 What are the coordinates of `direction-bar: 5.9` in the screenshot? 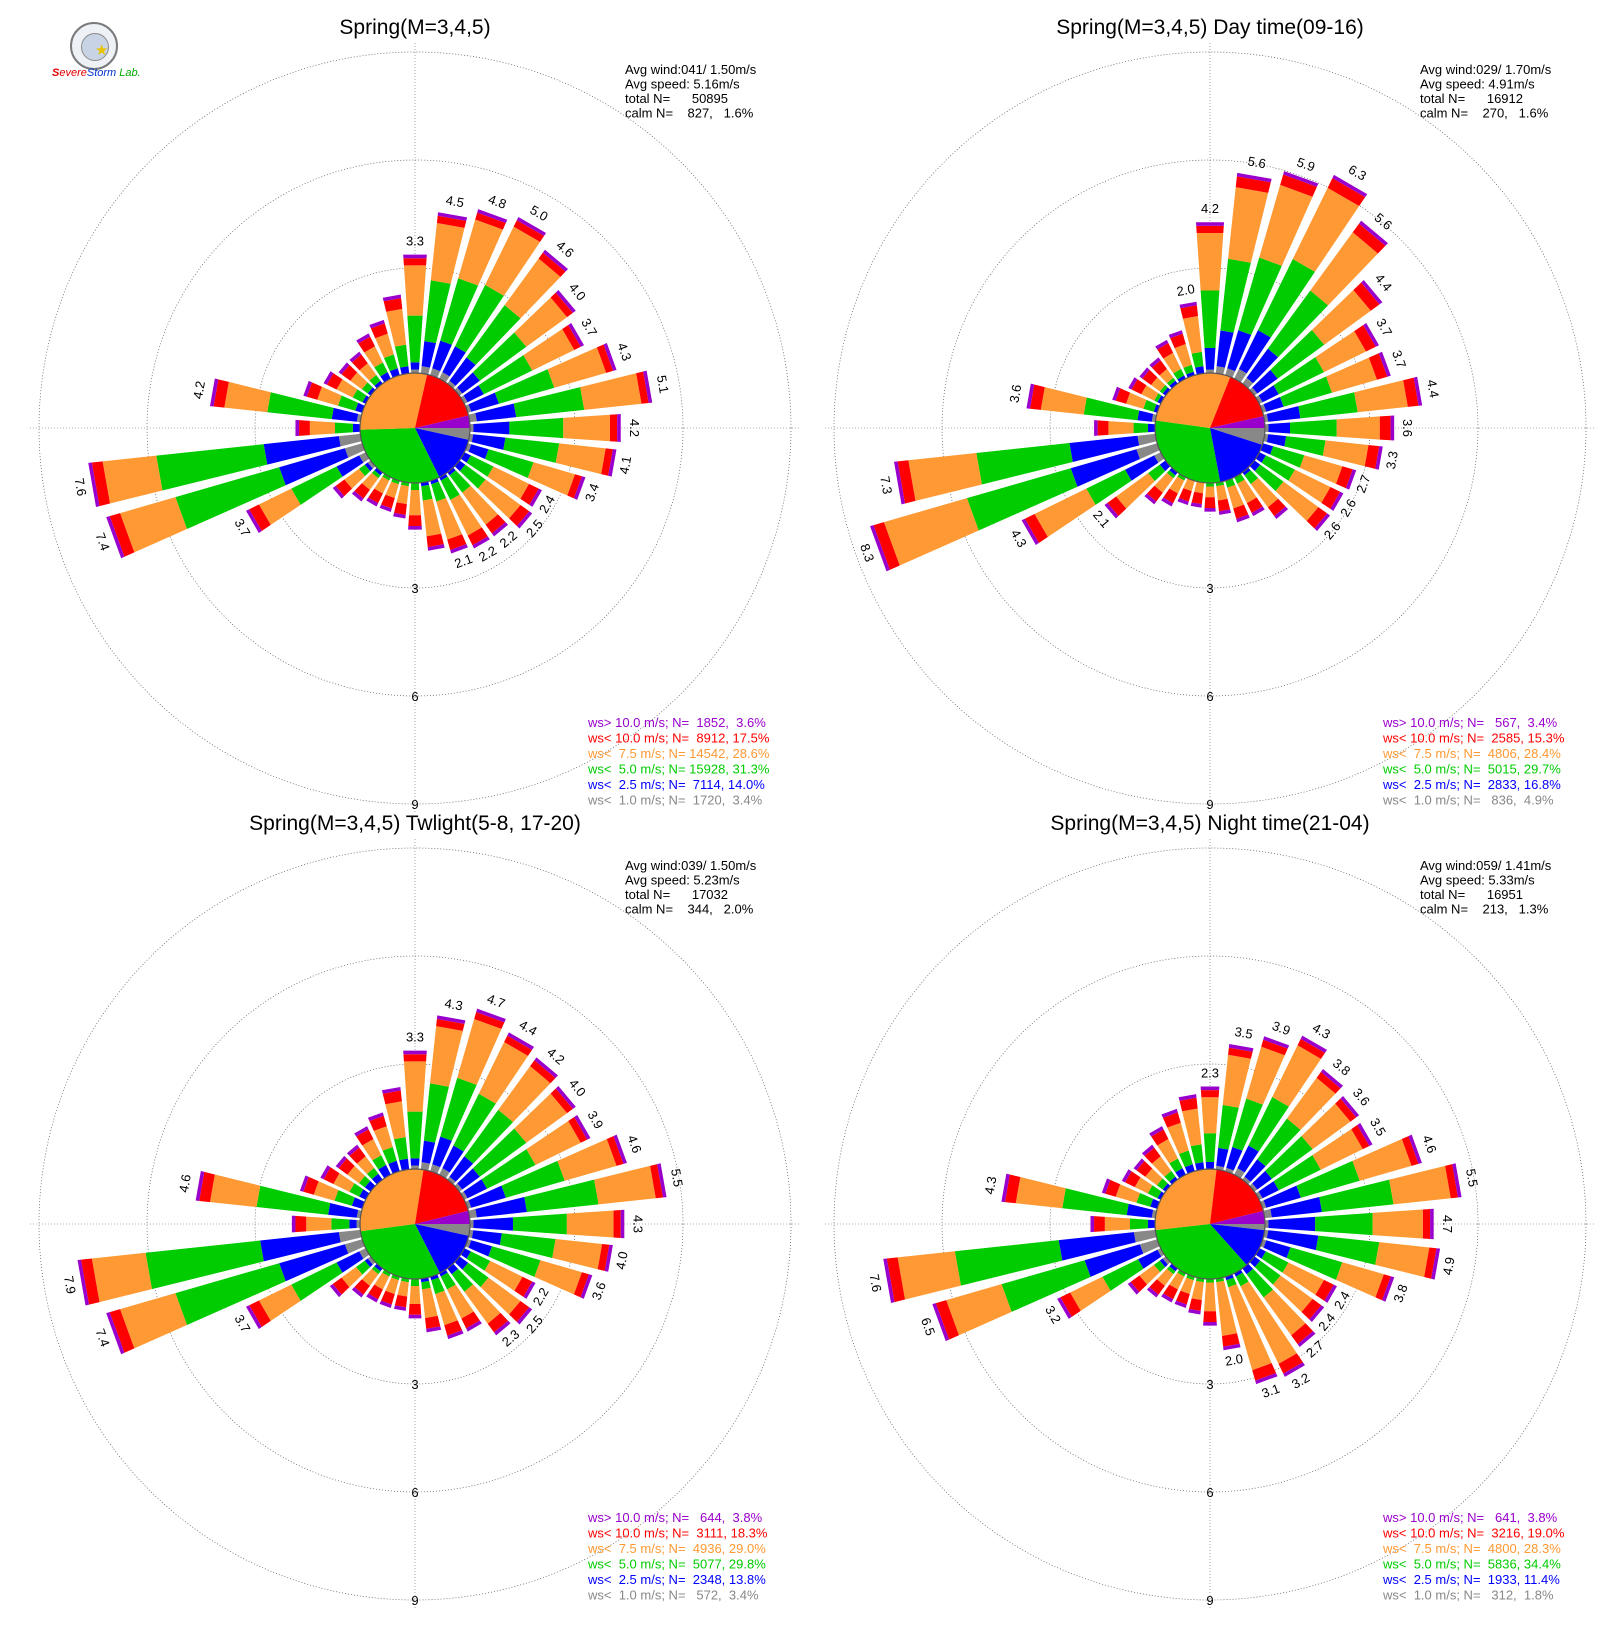 It's located at (1272, 266).